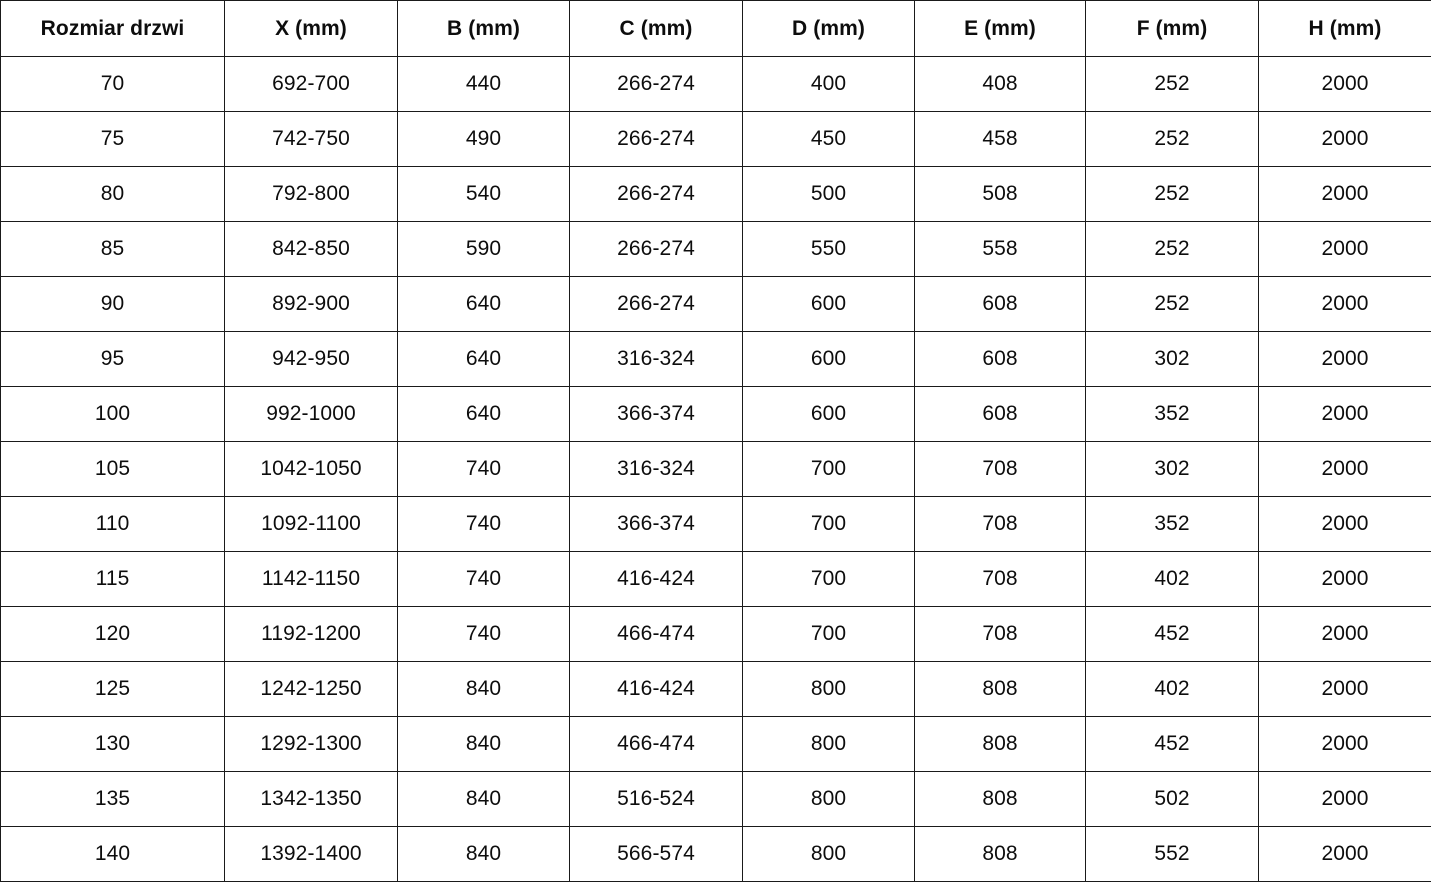  I want to click on cell-size: 135, so click(113, 799).